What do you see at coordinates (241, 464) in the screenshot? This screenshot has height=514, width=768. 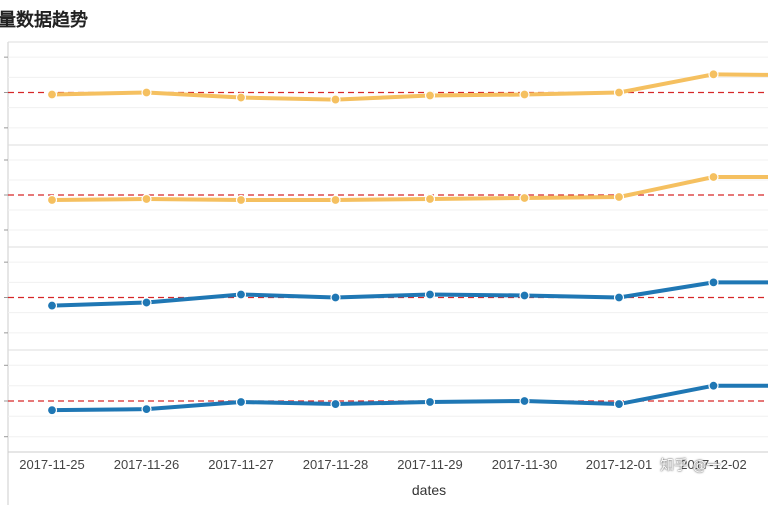 I see `x-tick-label-3: 2017-11-27` at bounding box center [241, 464].